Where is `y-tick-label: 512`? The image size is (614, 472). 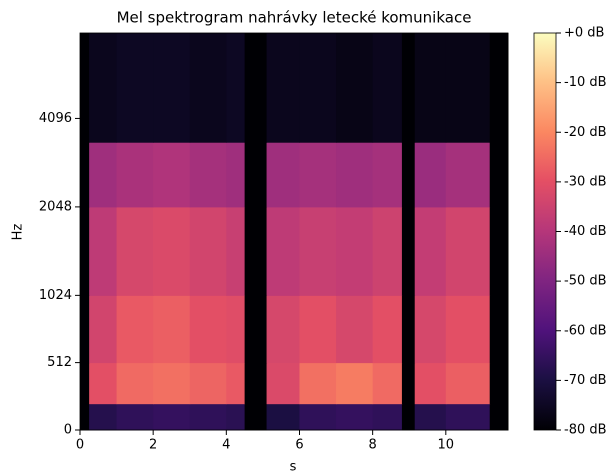 y-tick-label: 512 is located at coordinates (59, 362).